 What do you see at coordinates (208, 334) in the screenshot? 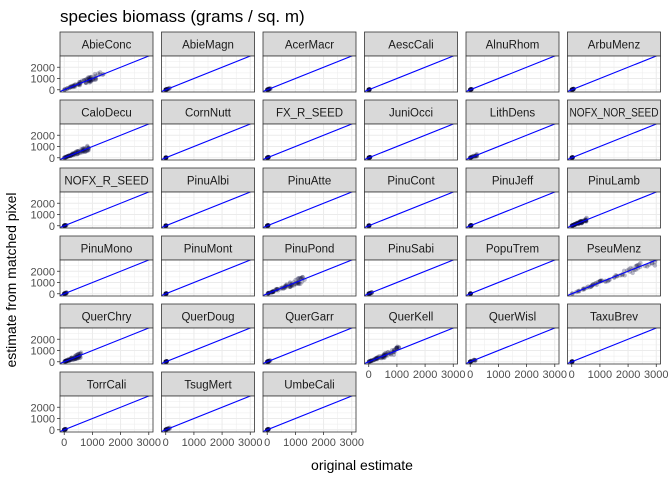
I see `facet-panel: QuerDoug` at bounding box center [208, 334].